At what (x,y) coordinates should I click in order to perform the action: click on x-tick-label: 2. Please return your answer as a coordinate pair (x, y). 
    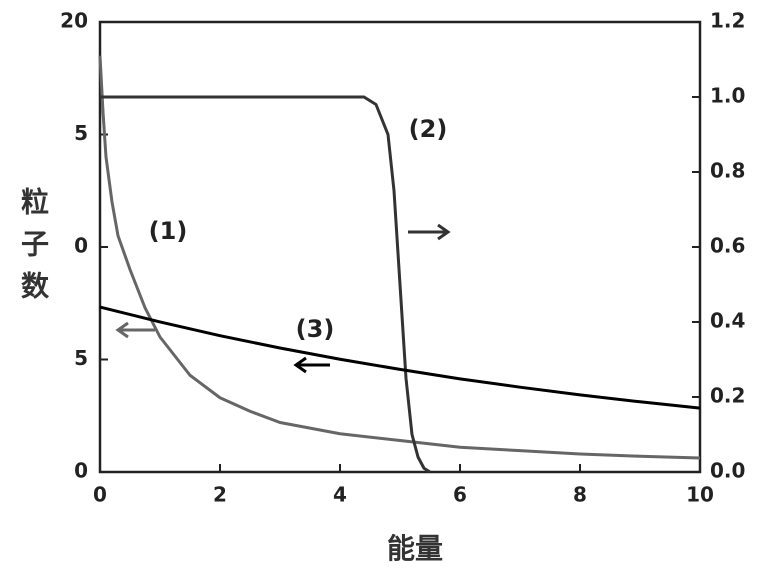
    Looking at the image, I should click on (220, 495).